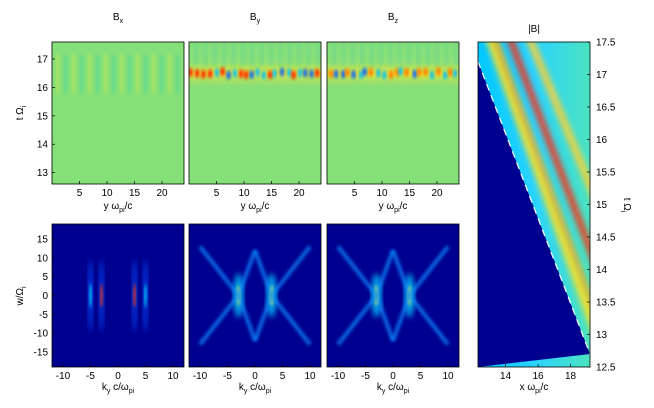 This screenshot has width=654, height=408. Describe the element at coordinates (397, 190) in the screenshot. I see `bz-ticks: 5 10 15 20` at that location.